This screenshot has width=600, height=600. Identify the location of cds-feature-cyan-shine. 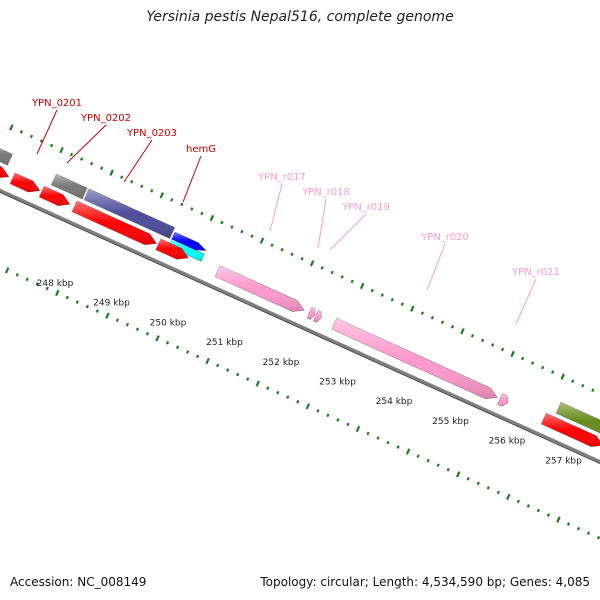
(186, 250).